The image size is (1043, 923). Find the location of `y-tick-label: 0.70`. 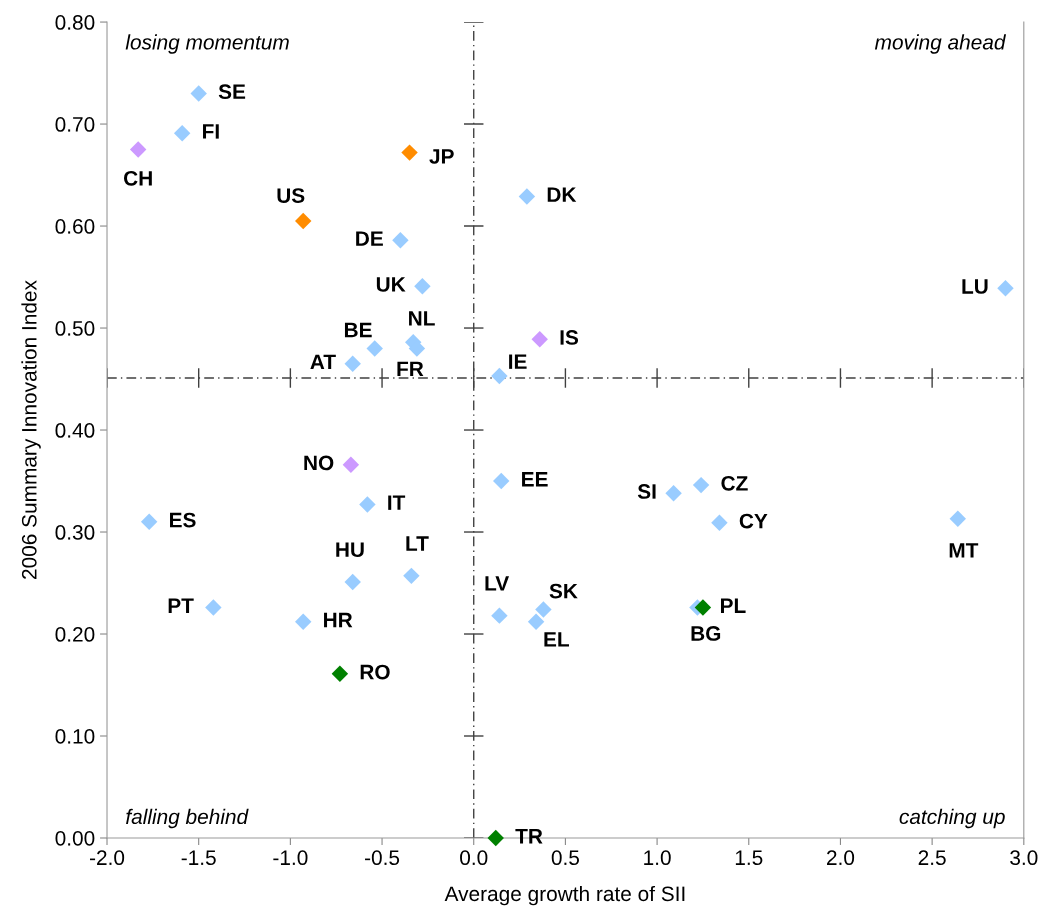

y-tick-label: 0.70 is located at coordinates (75, 124).